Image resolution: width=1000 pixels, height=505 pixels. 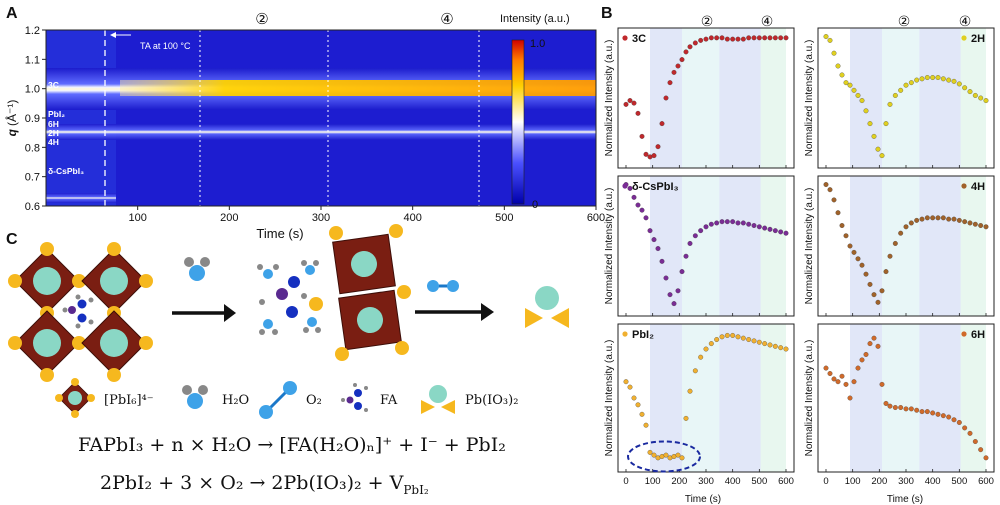 What do you see at coordinates (786, 481) in the screenshot?
I see `x-tick-label: 600` at bounding box center [786, 481].